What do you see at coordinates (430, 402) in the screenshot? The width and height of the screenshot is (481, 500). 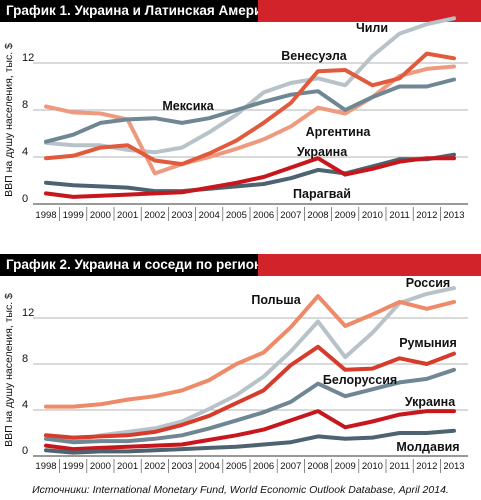 I see `chart-2-series-label-украина: Украина` at bounding box center [430, 402].